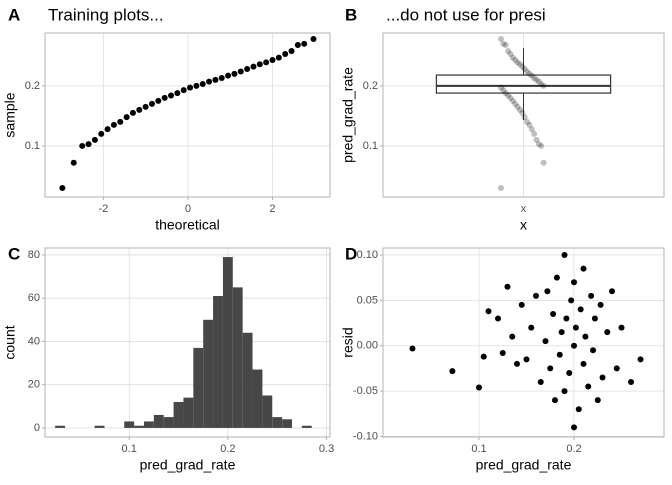 Image resolution: width=672 pixels, height=485 pixels. Describe the element at coordinates (34, 341) in the screenshot. I see `y-tick-label: 40` at that location.